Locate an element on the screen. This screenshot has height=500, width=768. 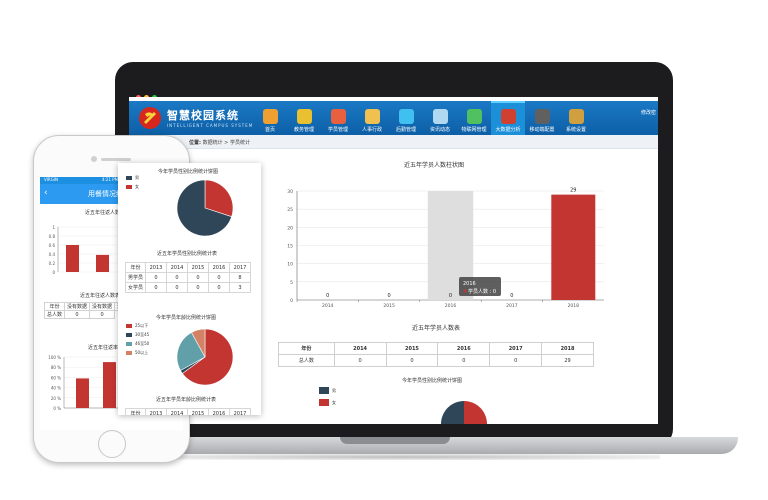
x-tick-label: 2015 is located at coordinates (389, 306).